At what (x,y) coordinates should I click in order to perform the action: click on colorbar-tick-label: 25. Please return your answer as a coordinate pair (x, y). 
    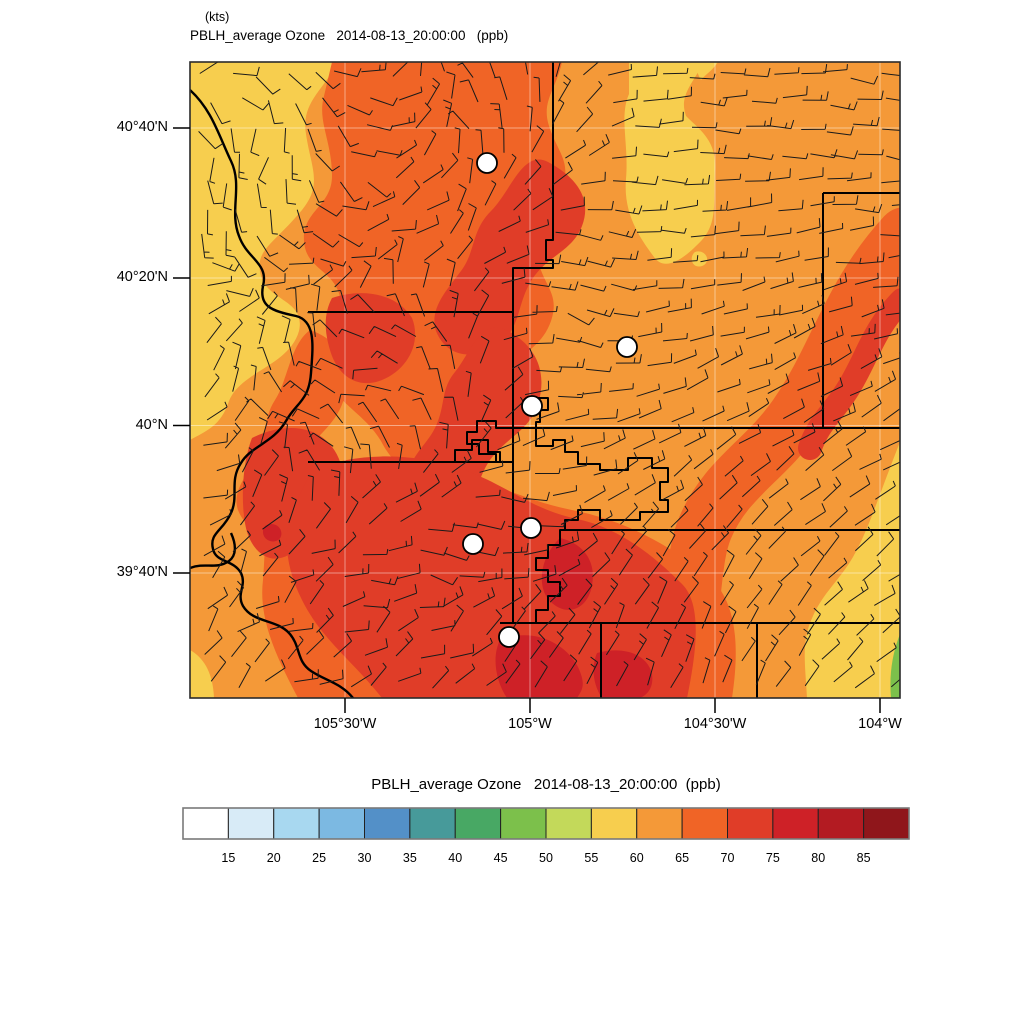
    Looking at the image, I should click on (319, 858).